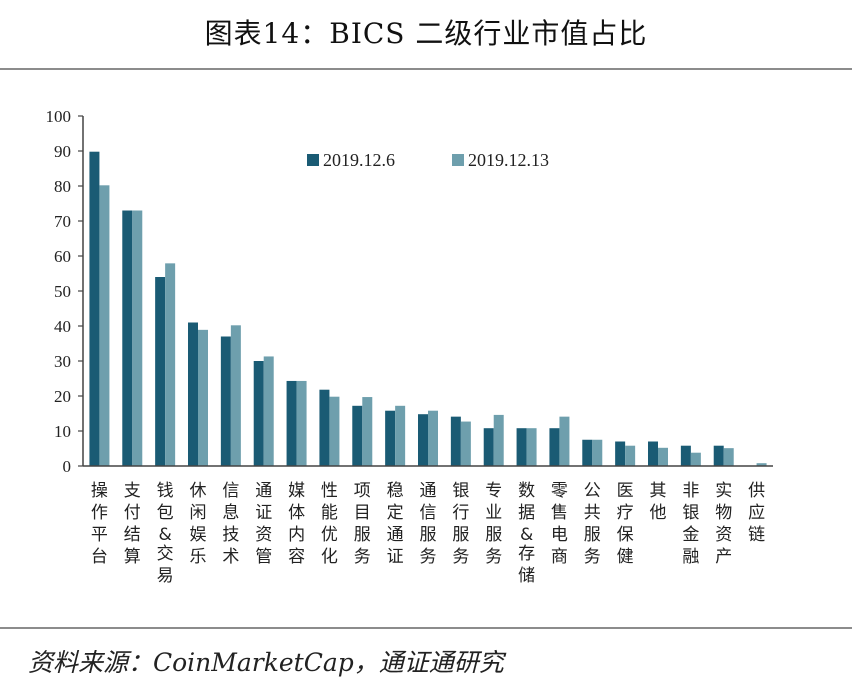 This screenshot has height=698, width=852. Describe the element at coordinates (230, 535) in the screenshot. I see `x-tick-label-char: 技` at that location.